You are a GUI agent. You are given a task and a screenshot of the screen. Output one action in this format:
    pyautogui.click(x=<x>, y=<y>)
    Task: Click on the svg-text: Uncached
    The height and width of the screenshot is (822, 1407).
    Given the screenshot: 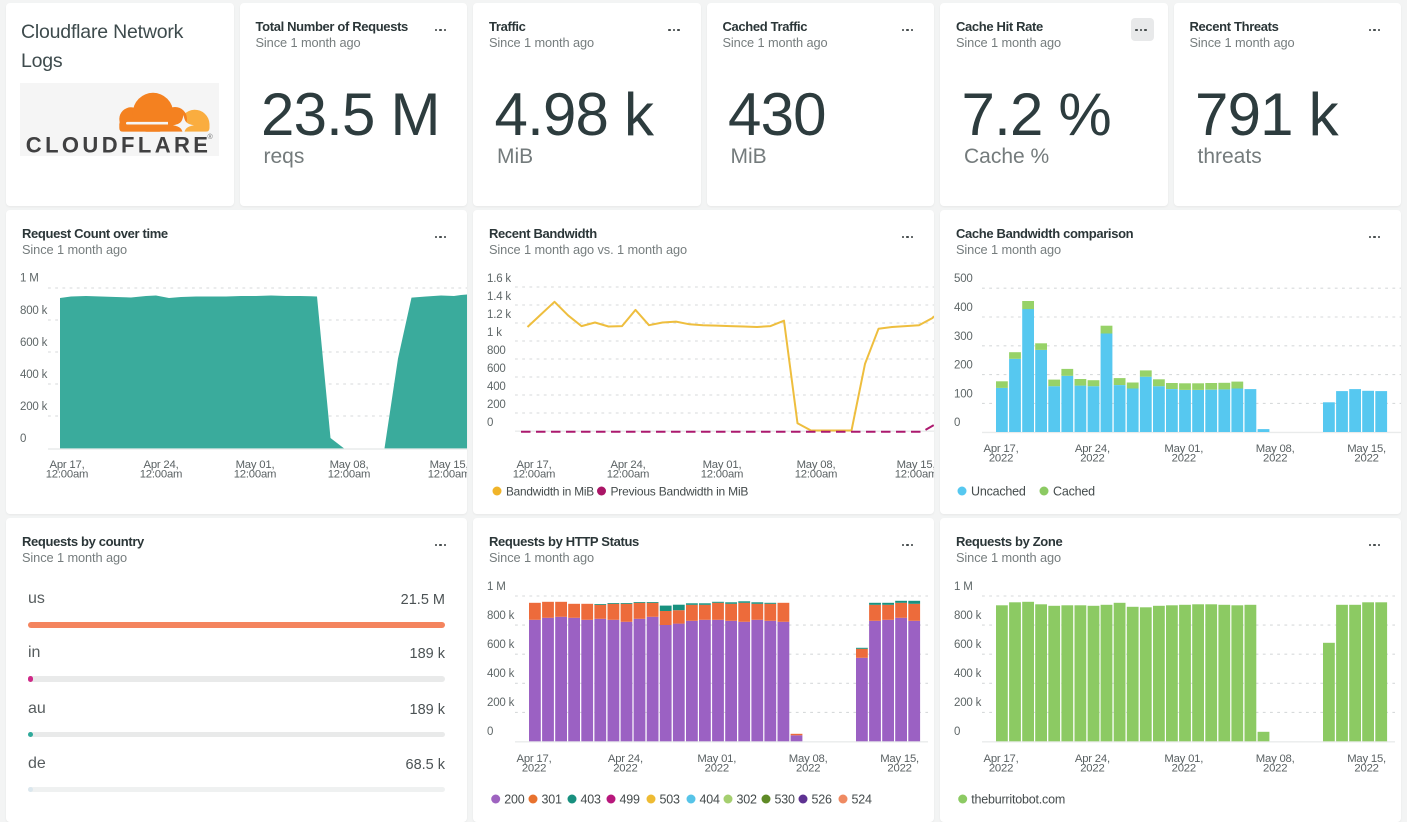 What is the action you would take?
    pyautogui.click(x=998, y=491)
    